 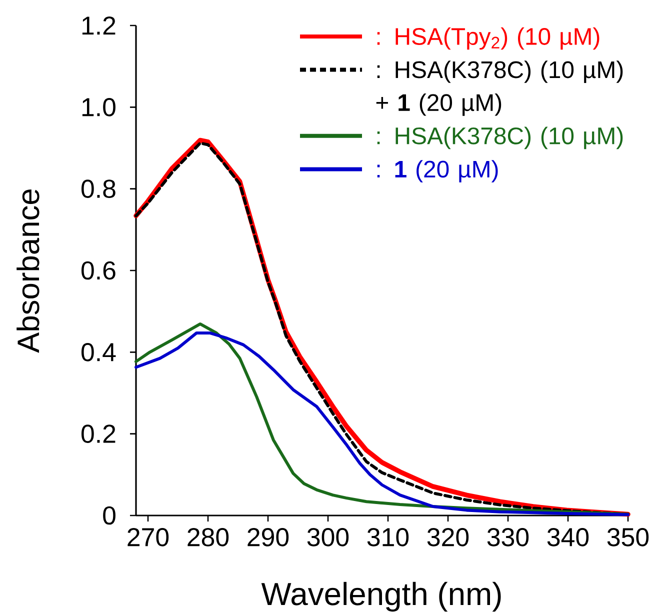 I want to click on y-tick-label: 1.2, so click(x=99, y=25).